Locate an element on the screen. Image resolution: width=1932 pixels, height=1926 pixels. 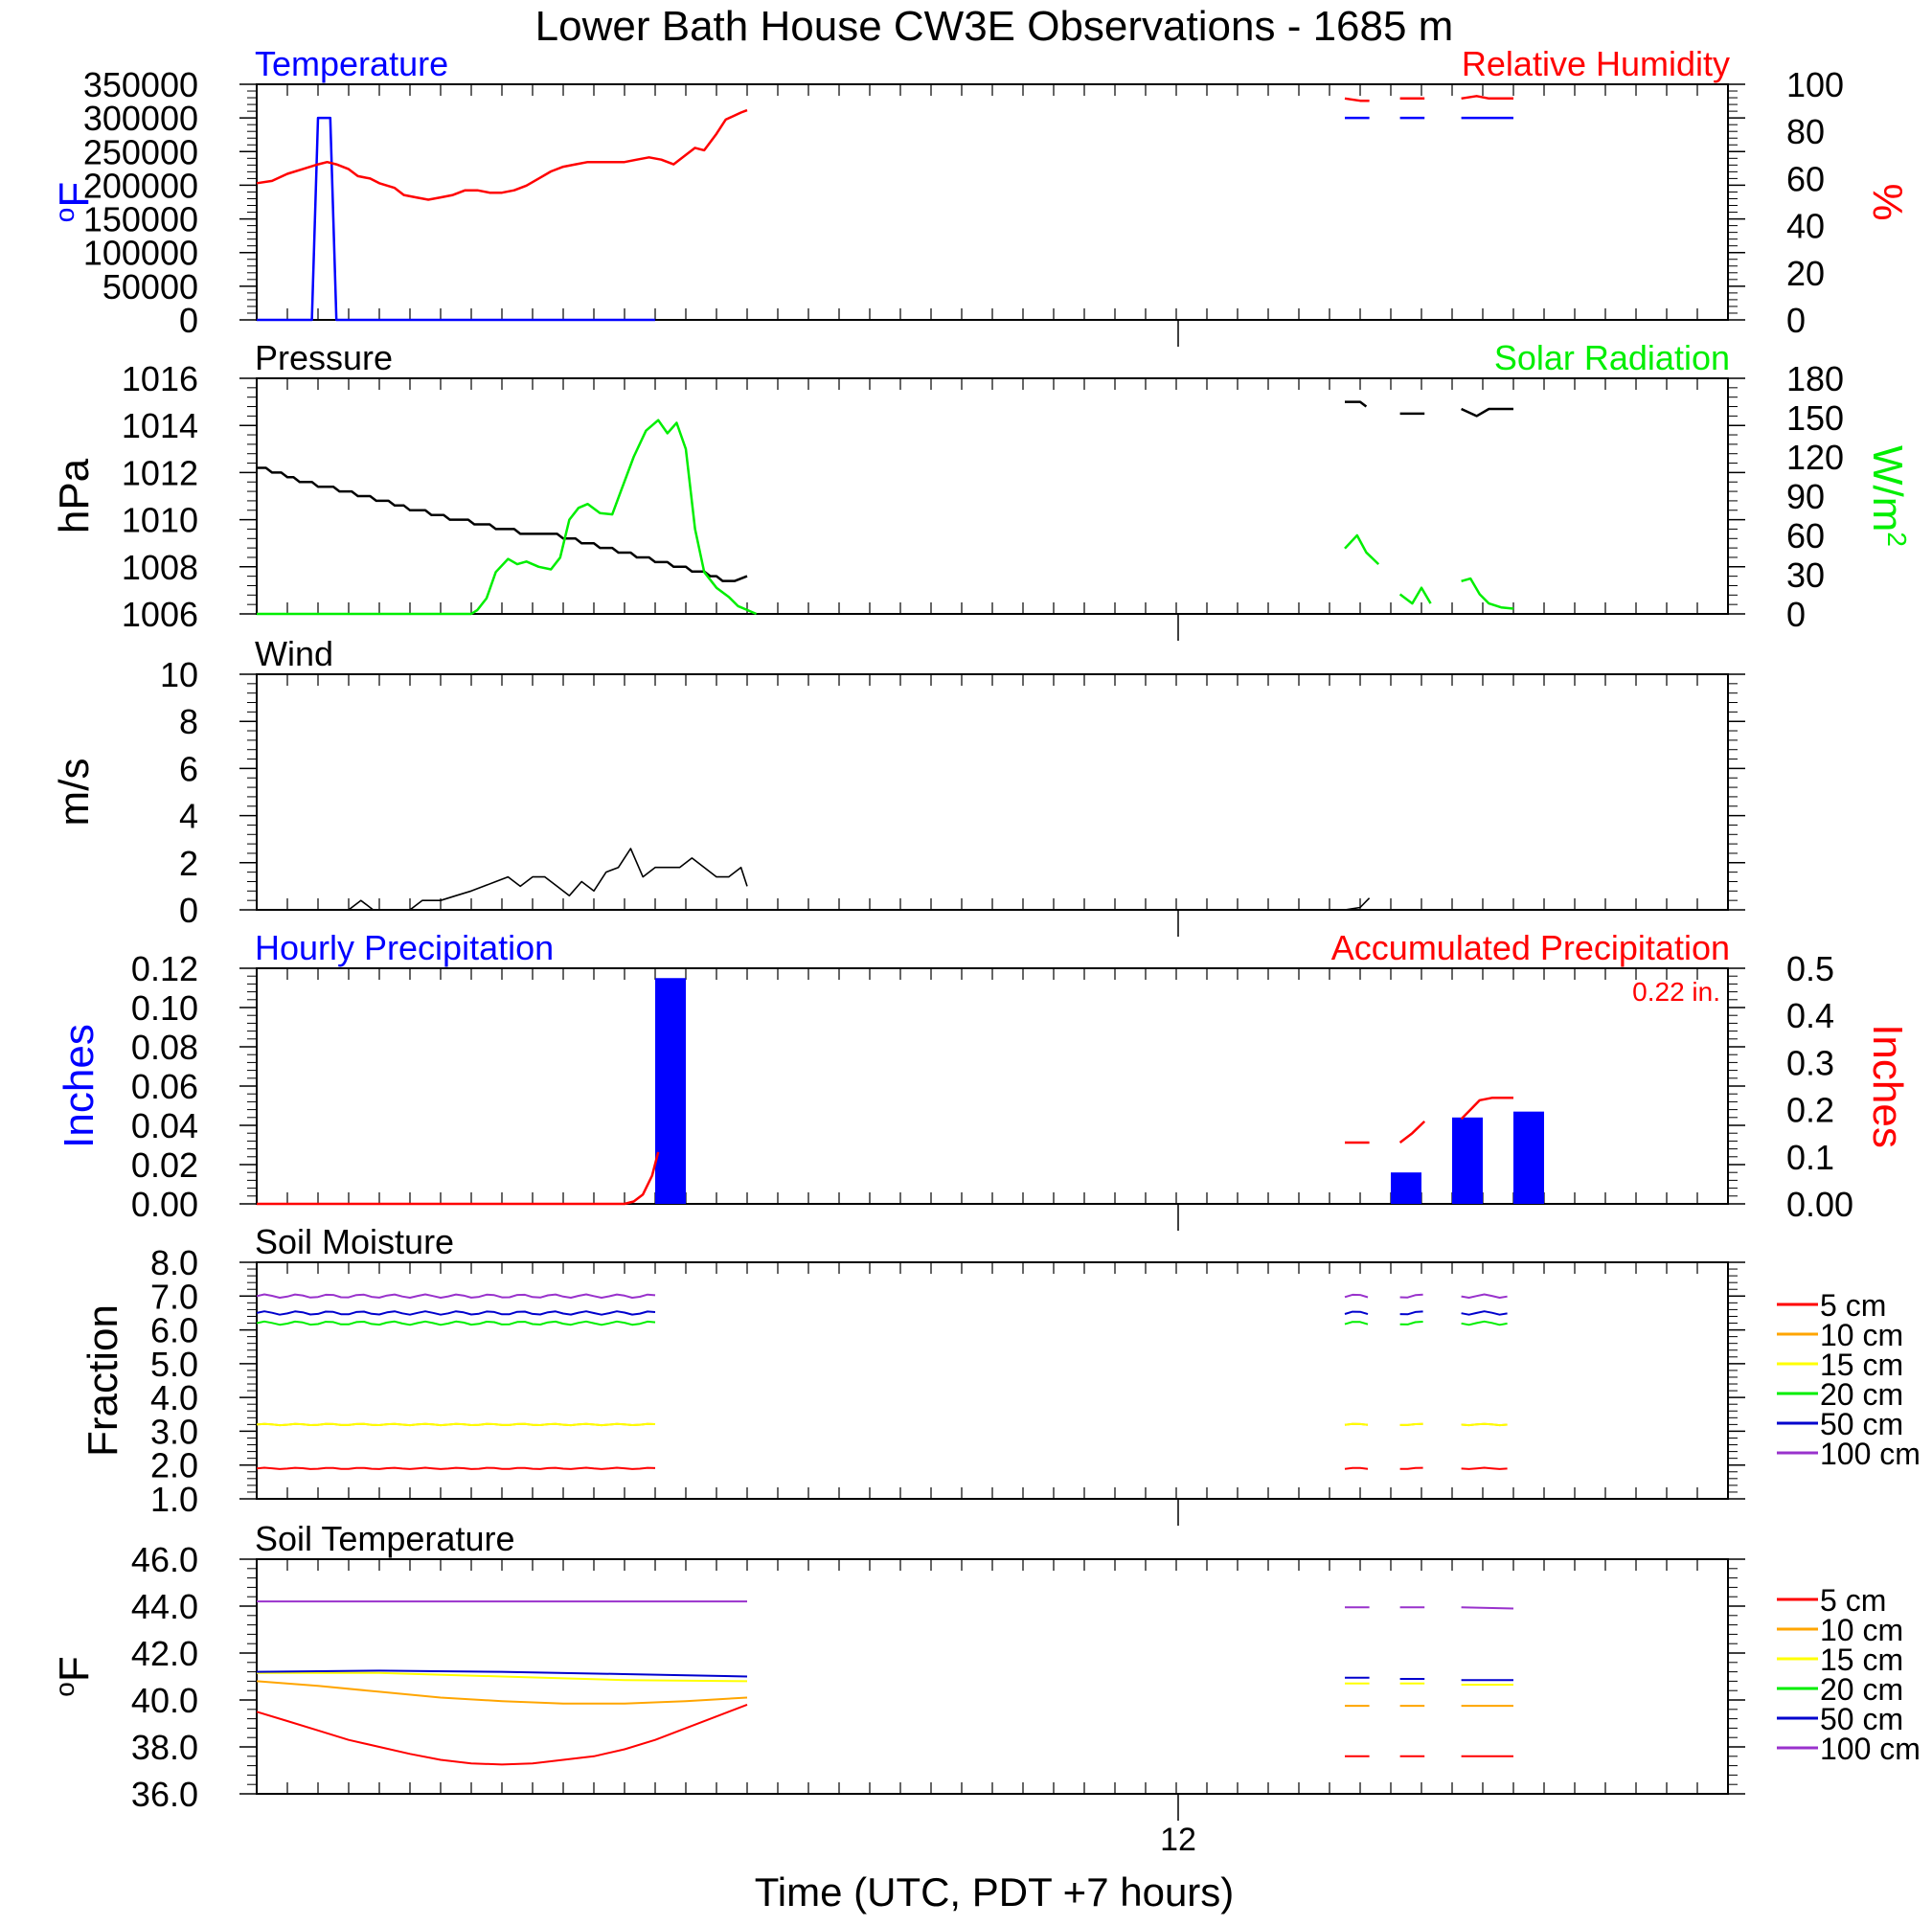
legend-label: 20 cm is located at coordinates (1861, 1394).